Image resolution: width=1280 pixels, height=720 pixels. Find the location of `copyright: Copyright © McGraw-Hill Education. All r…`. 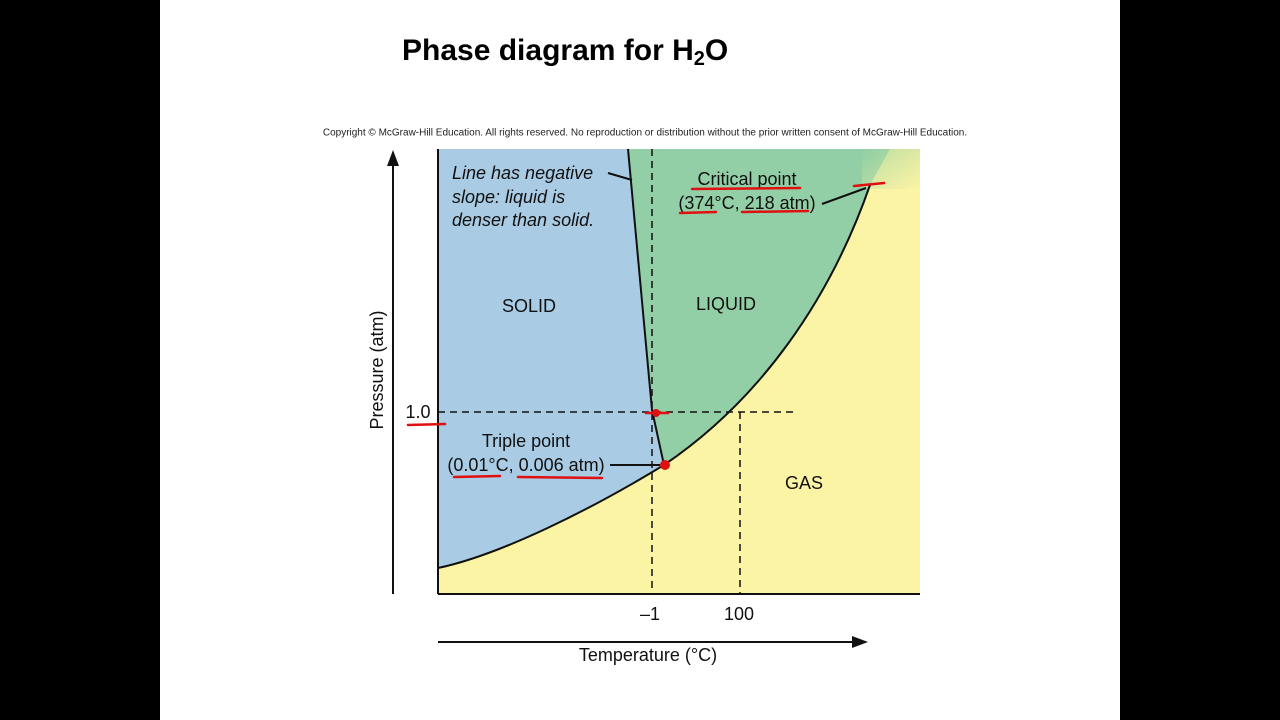

copyright: Copyright © McGraw-Hill Education. All r… is located at coordinates (645, 133).